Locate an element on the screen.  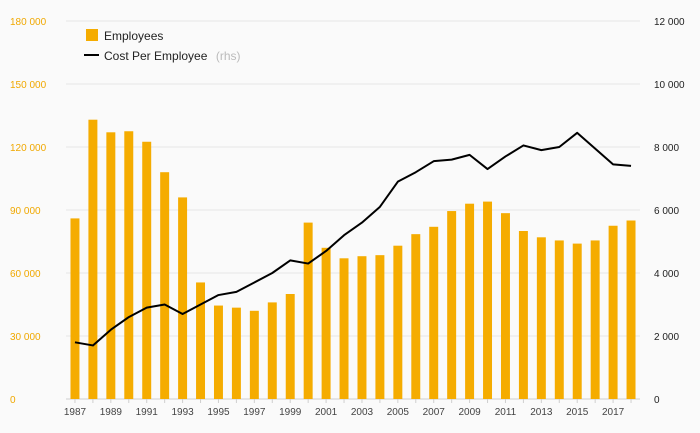
y-left-tick-label: 60 000 is located at coordinates (25, 274).